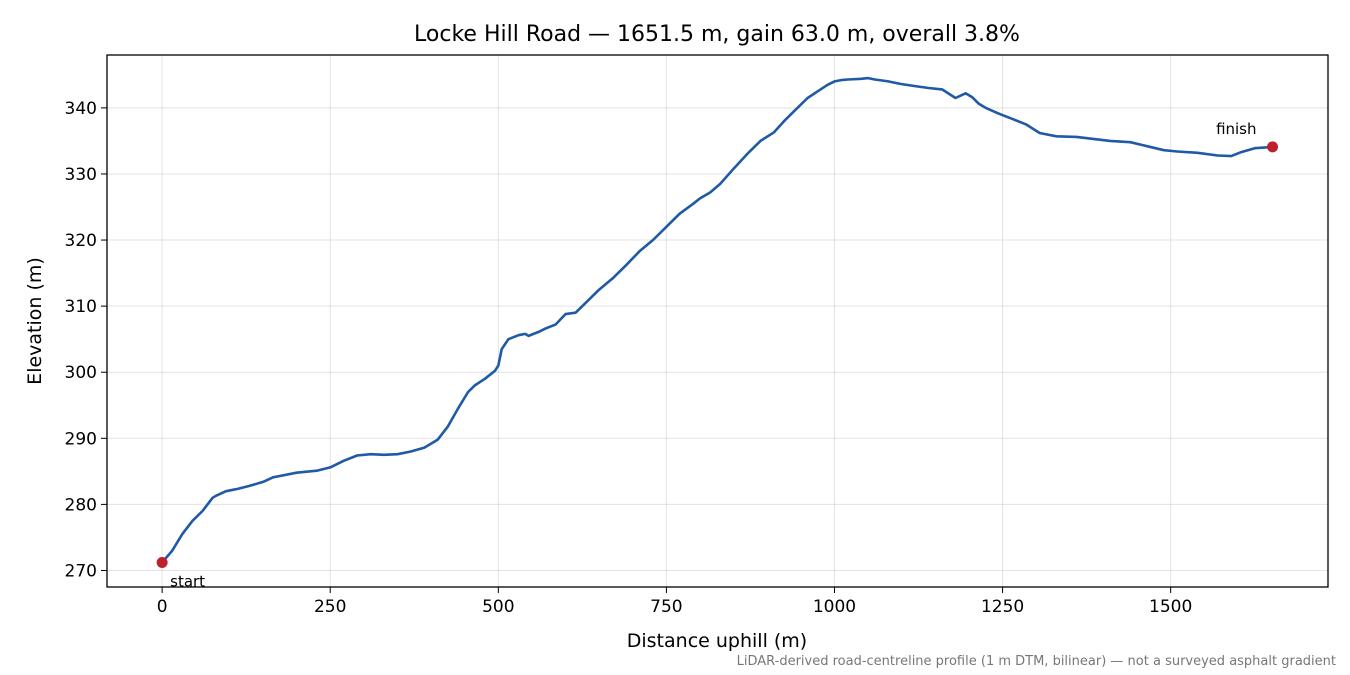 This screenshot has height=675, width=1350. I want to click on start-label: start, so click(187, 582).